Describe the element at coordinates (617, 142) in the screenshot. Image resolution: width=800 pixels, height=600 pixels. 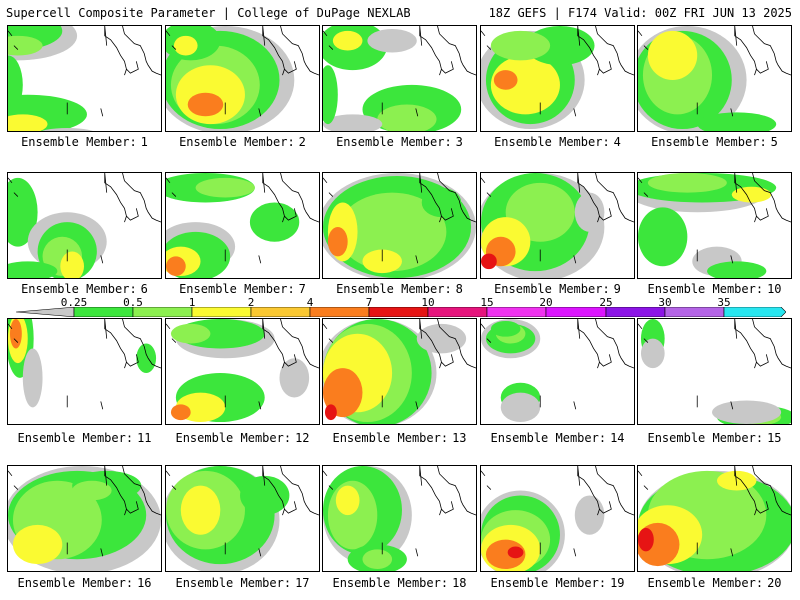
I see `member-number: 4` at that location.